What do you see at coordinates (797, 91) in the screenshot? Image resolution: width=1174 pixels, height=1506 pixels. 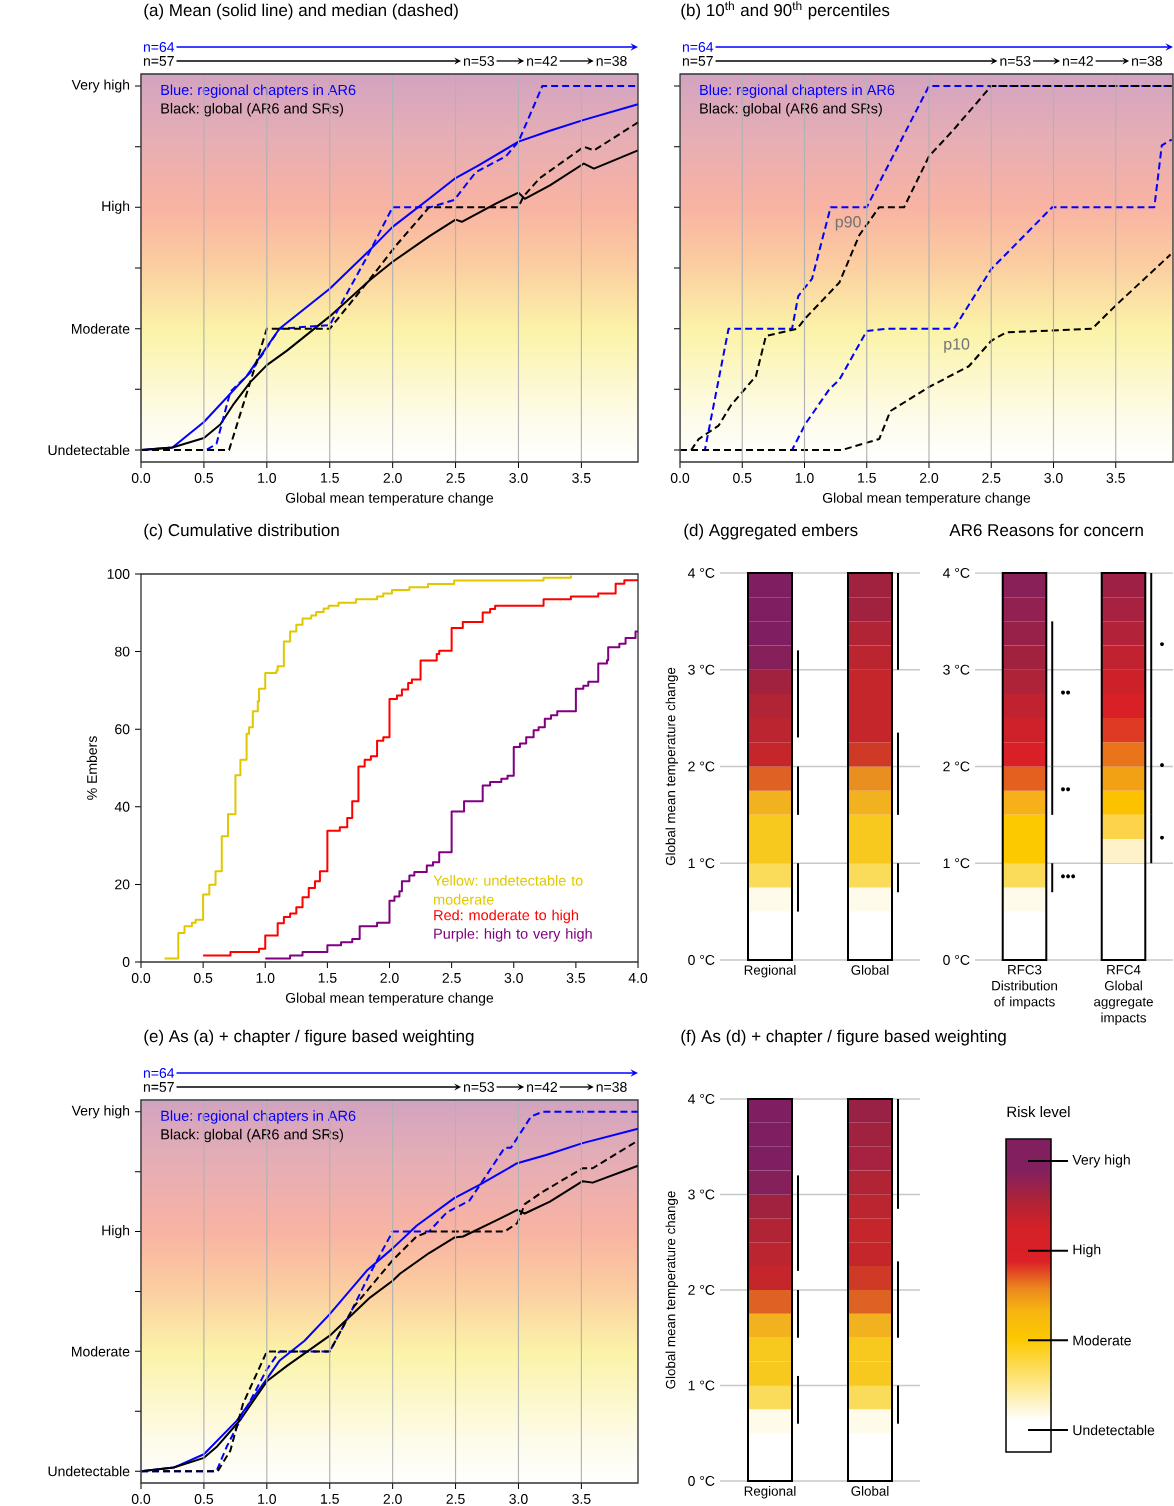 I see `annotation: Blue: regional chapters in AR6` at bounding box center [797, 91].